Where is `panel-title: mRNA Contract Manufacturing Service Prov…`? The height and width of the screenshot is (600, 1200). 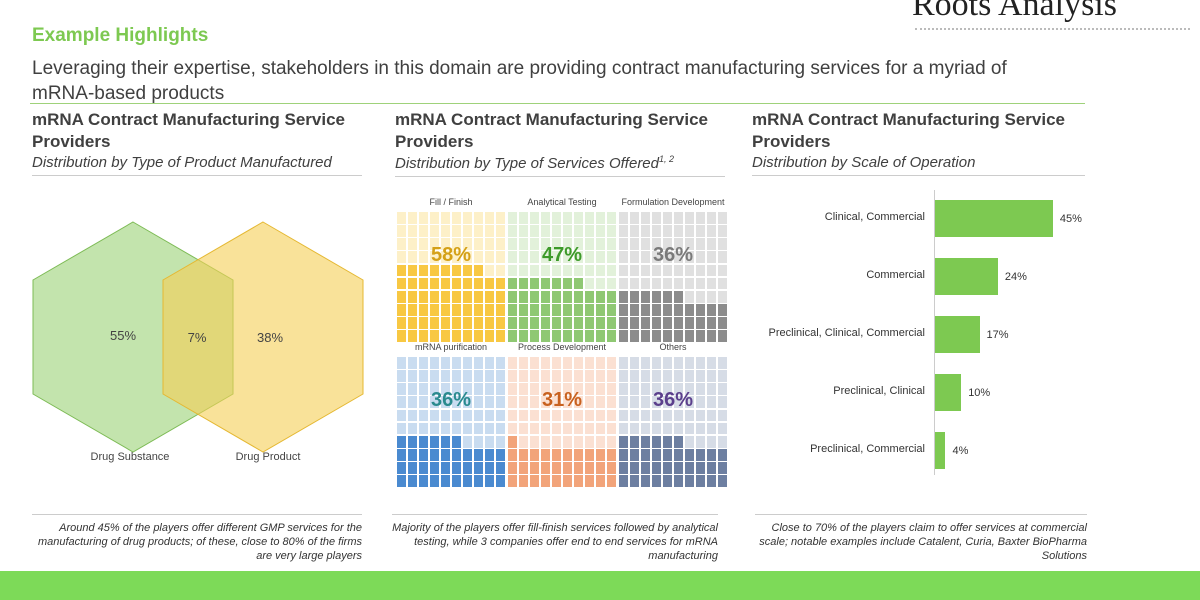 panel-title: mRNA Contract Manufacturing Service Prov… is located at coordinates (551, 130).